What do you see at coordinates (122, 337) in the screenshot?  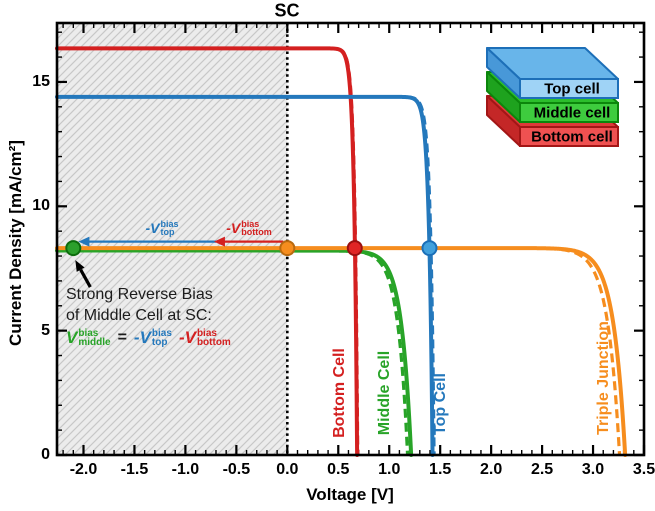 I see `formula-equals: =` at bounding box center [122, 337].